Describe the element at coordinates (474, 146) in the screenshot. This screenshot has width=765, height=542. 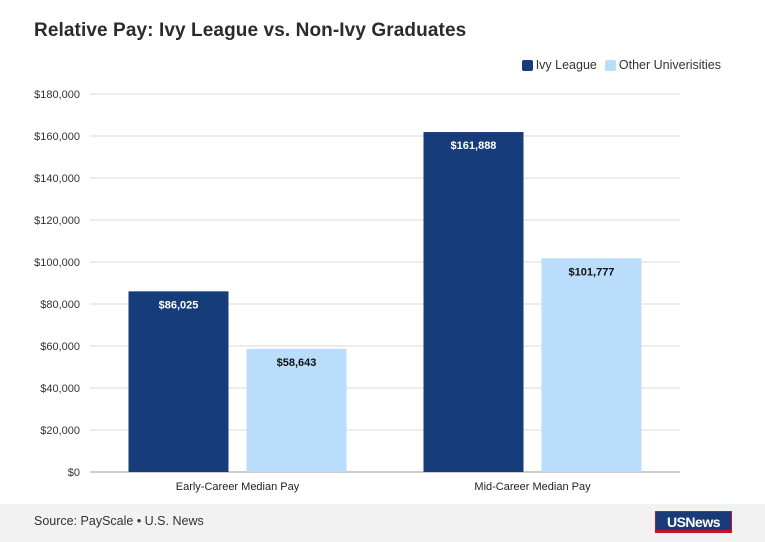
I see `data-label: $161,888` at that location.